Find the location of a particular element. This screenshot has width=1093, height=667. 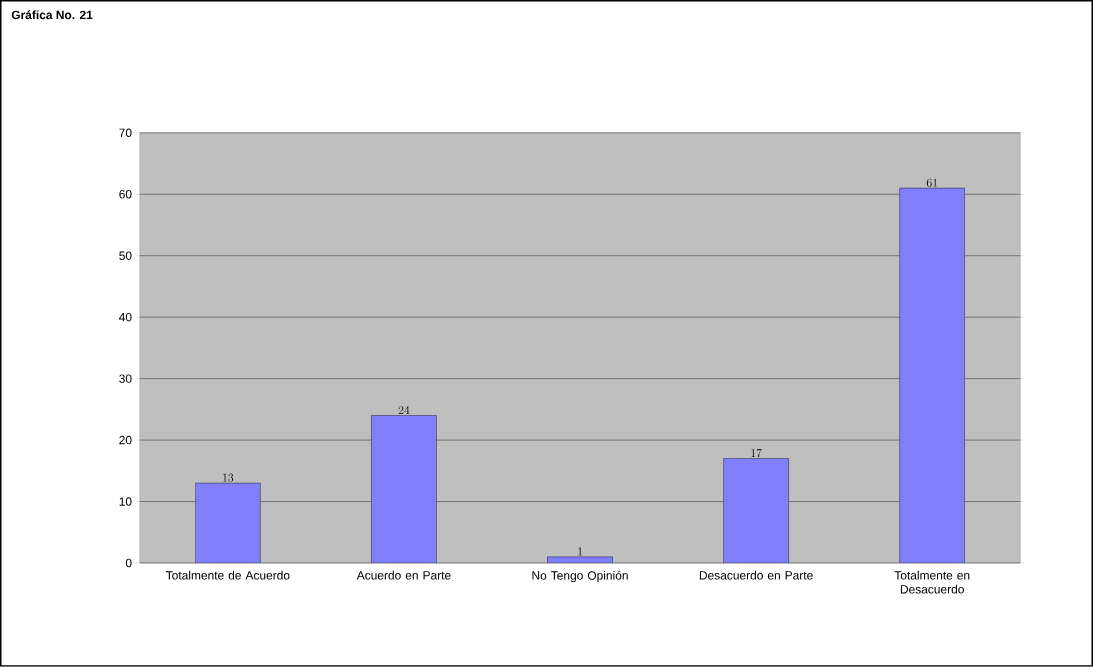

x-tick-label: Totalmente de Acuerdo is located at coordinates (227, 575).